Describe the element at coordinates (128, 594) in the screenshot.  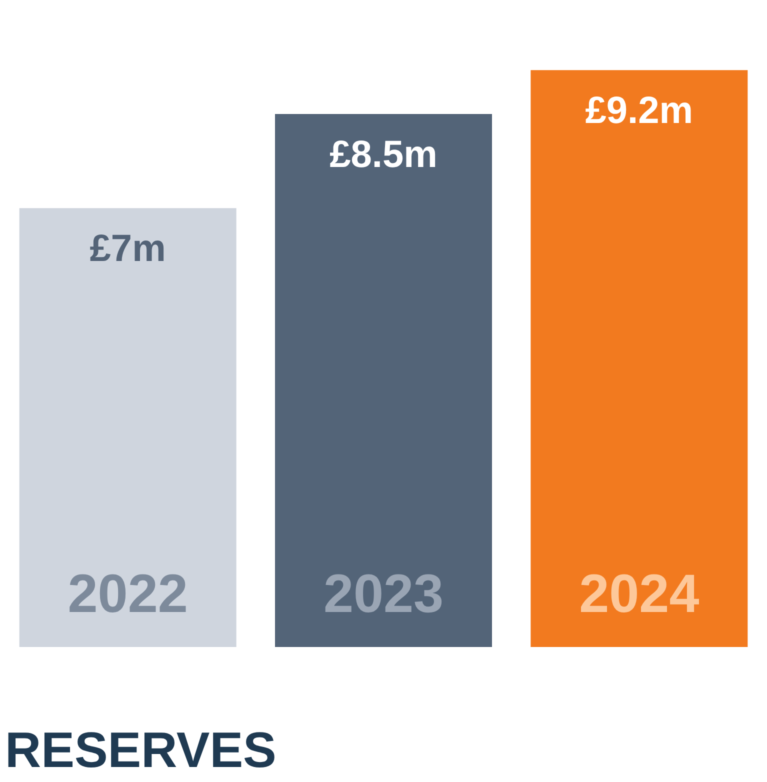
I see `x-tick-label: 2022` at that location.